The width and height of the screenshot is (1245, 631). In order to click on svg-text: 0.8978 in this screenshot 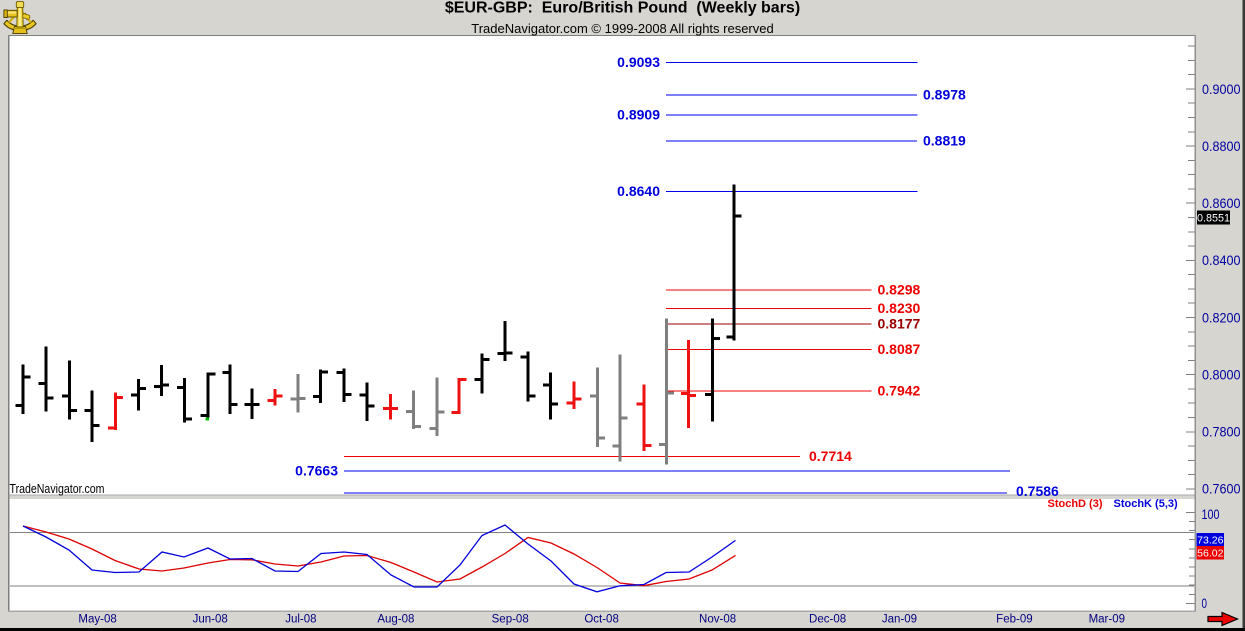, I will do `click(944, 95)`.